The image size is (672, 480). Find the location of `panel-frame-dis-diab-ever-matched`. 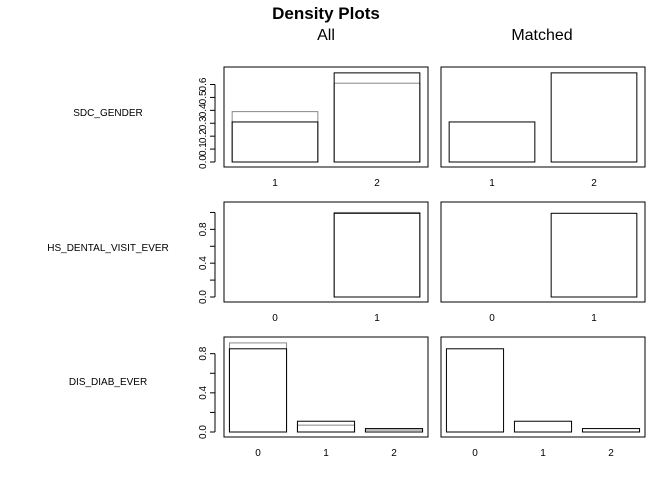

panel-frame-dis-diab-ever-matched is located at coordinates (543, 387).